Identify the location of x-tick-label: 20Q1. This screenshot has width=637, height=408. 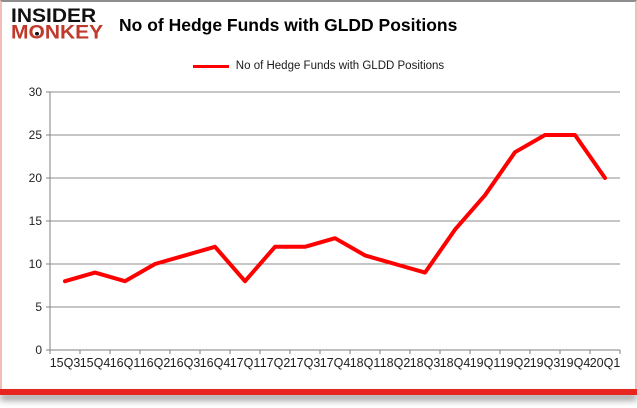
(605, 363).